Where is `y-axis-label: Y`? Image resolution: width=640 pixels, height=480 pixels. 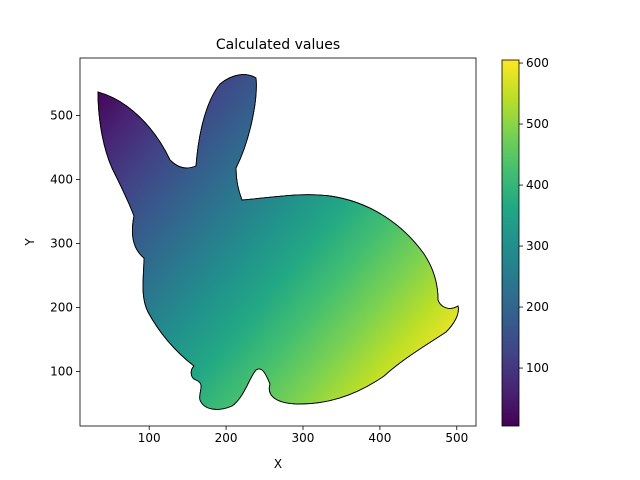
y-axis-label: Y is located at coordinates (30, 242).